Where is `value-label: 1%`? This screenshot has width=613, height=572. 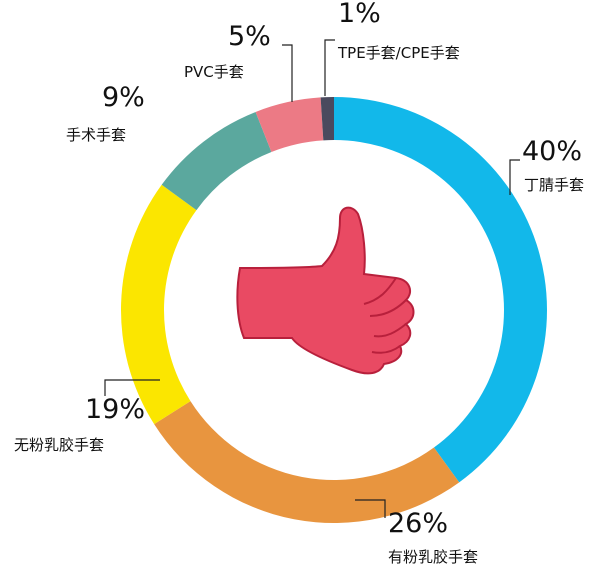 value-label: 1% is located at coordinates (359, 14).